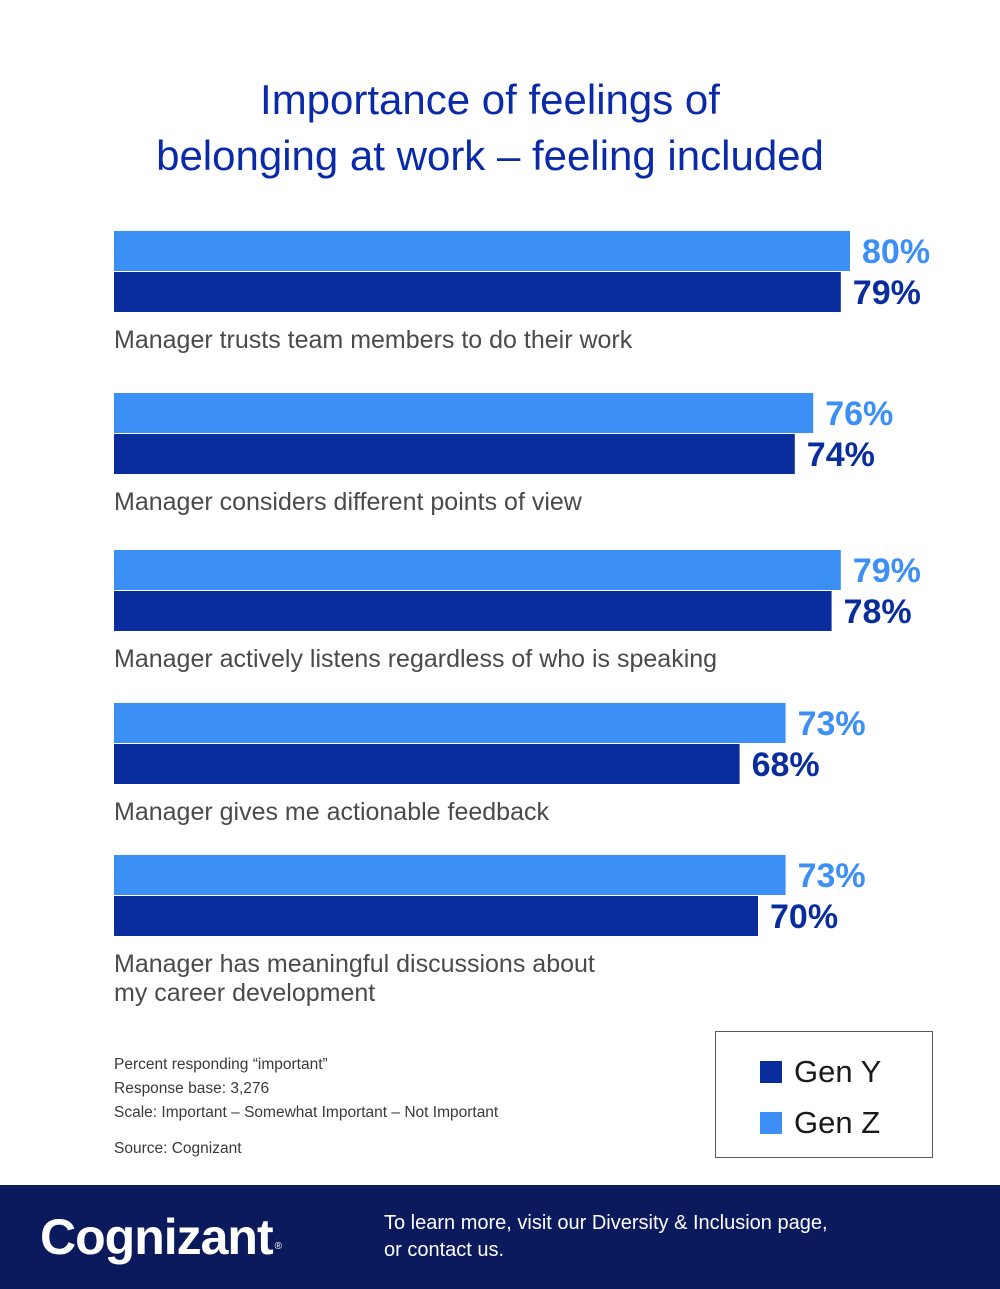 The width and height of the screenshot is (1000, 1289). I want to click on legend: Gen Y Gen Z, so click(824, 1094).